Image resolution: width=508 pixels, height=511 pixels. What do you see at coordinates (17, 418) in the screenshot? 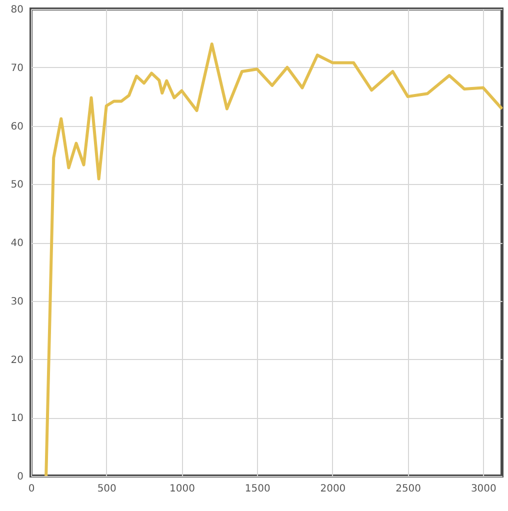
I see `y-tick-label: 10` at bounding box center [17, 418].